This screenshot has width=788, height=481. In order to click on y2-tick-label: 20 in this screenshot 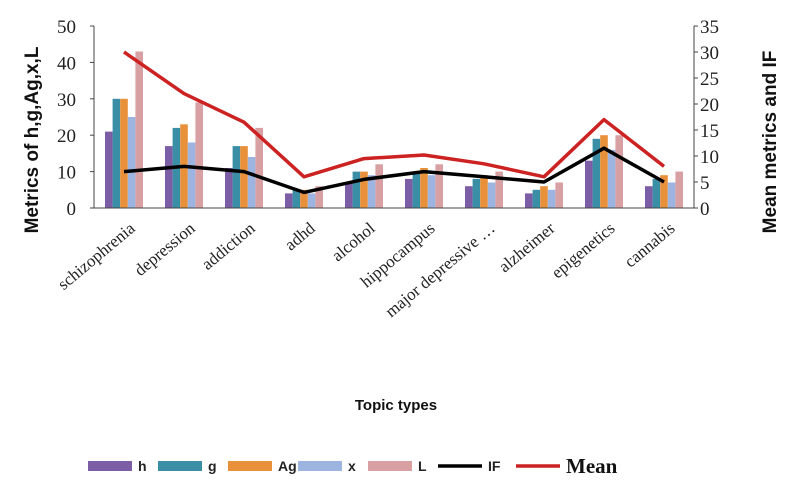, I will do `click(709, 105)`.